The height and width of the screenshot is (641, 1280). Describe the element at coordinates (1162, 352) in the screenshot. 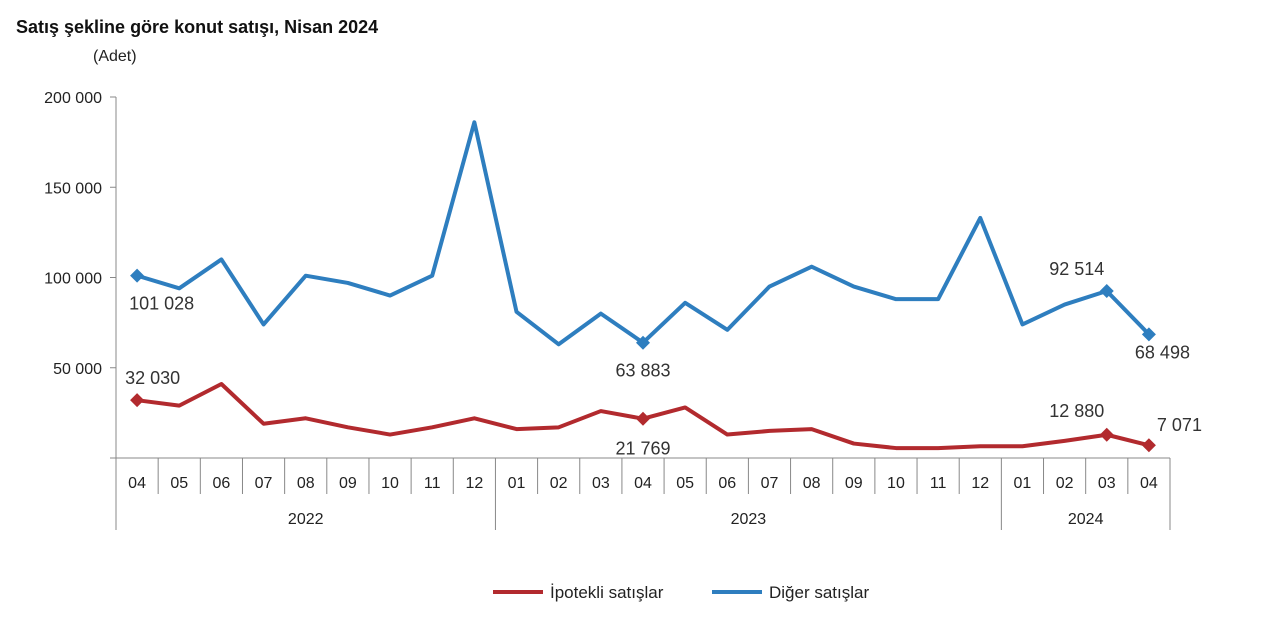

I see `data-label: 68 498` at that location.